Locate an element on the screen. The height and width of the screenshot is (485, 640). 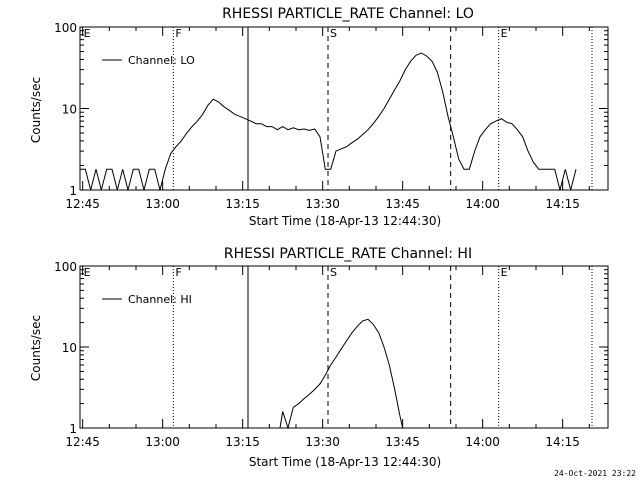
x-tick-label-hi: 13:30 is located at coordinates (322, 442).